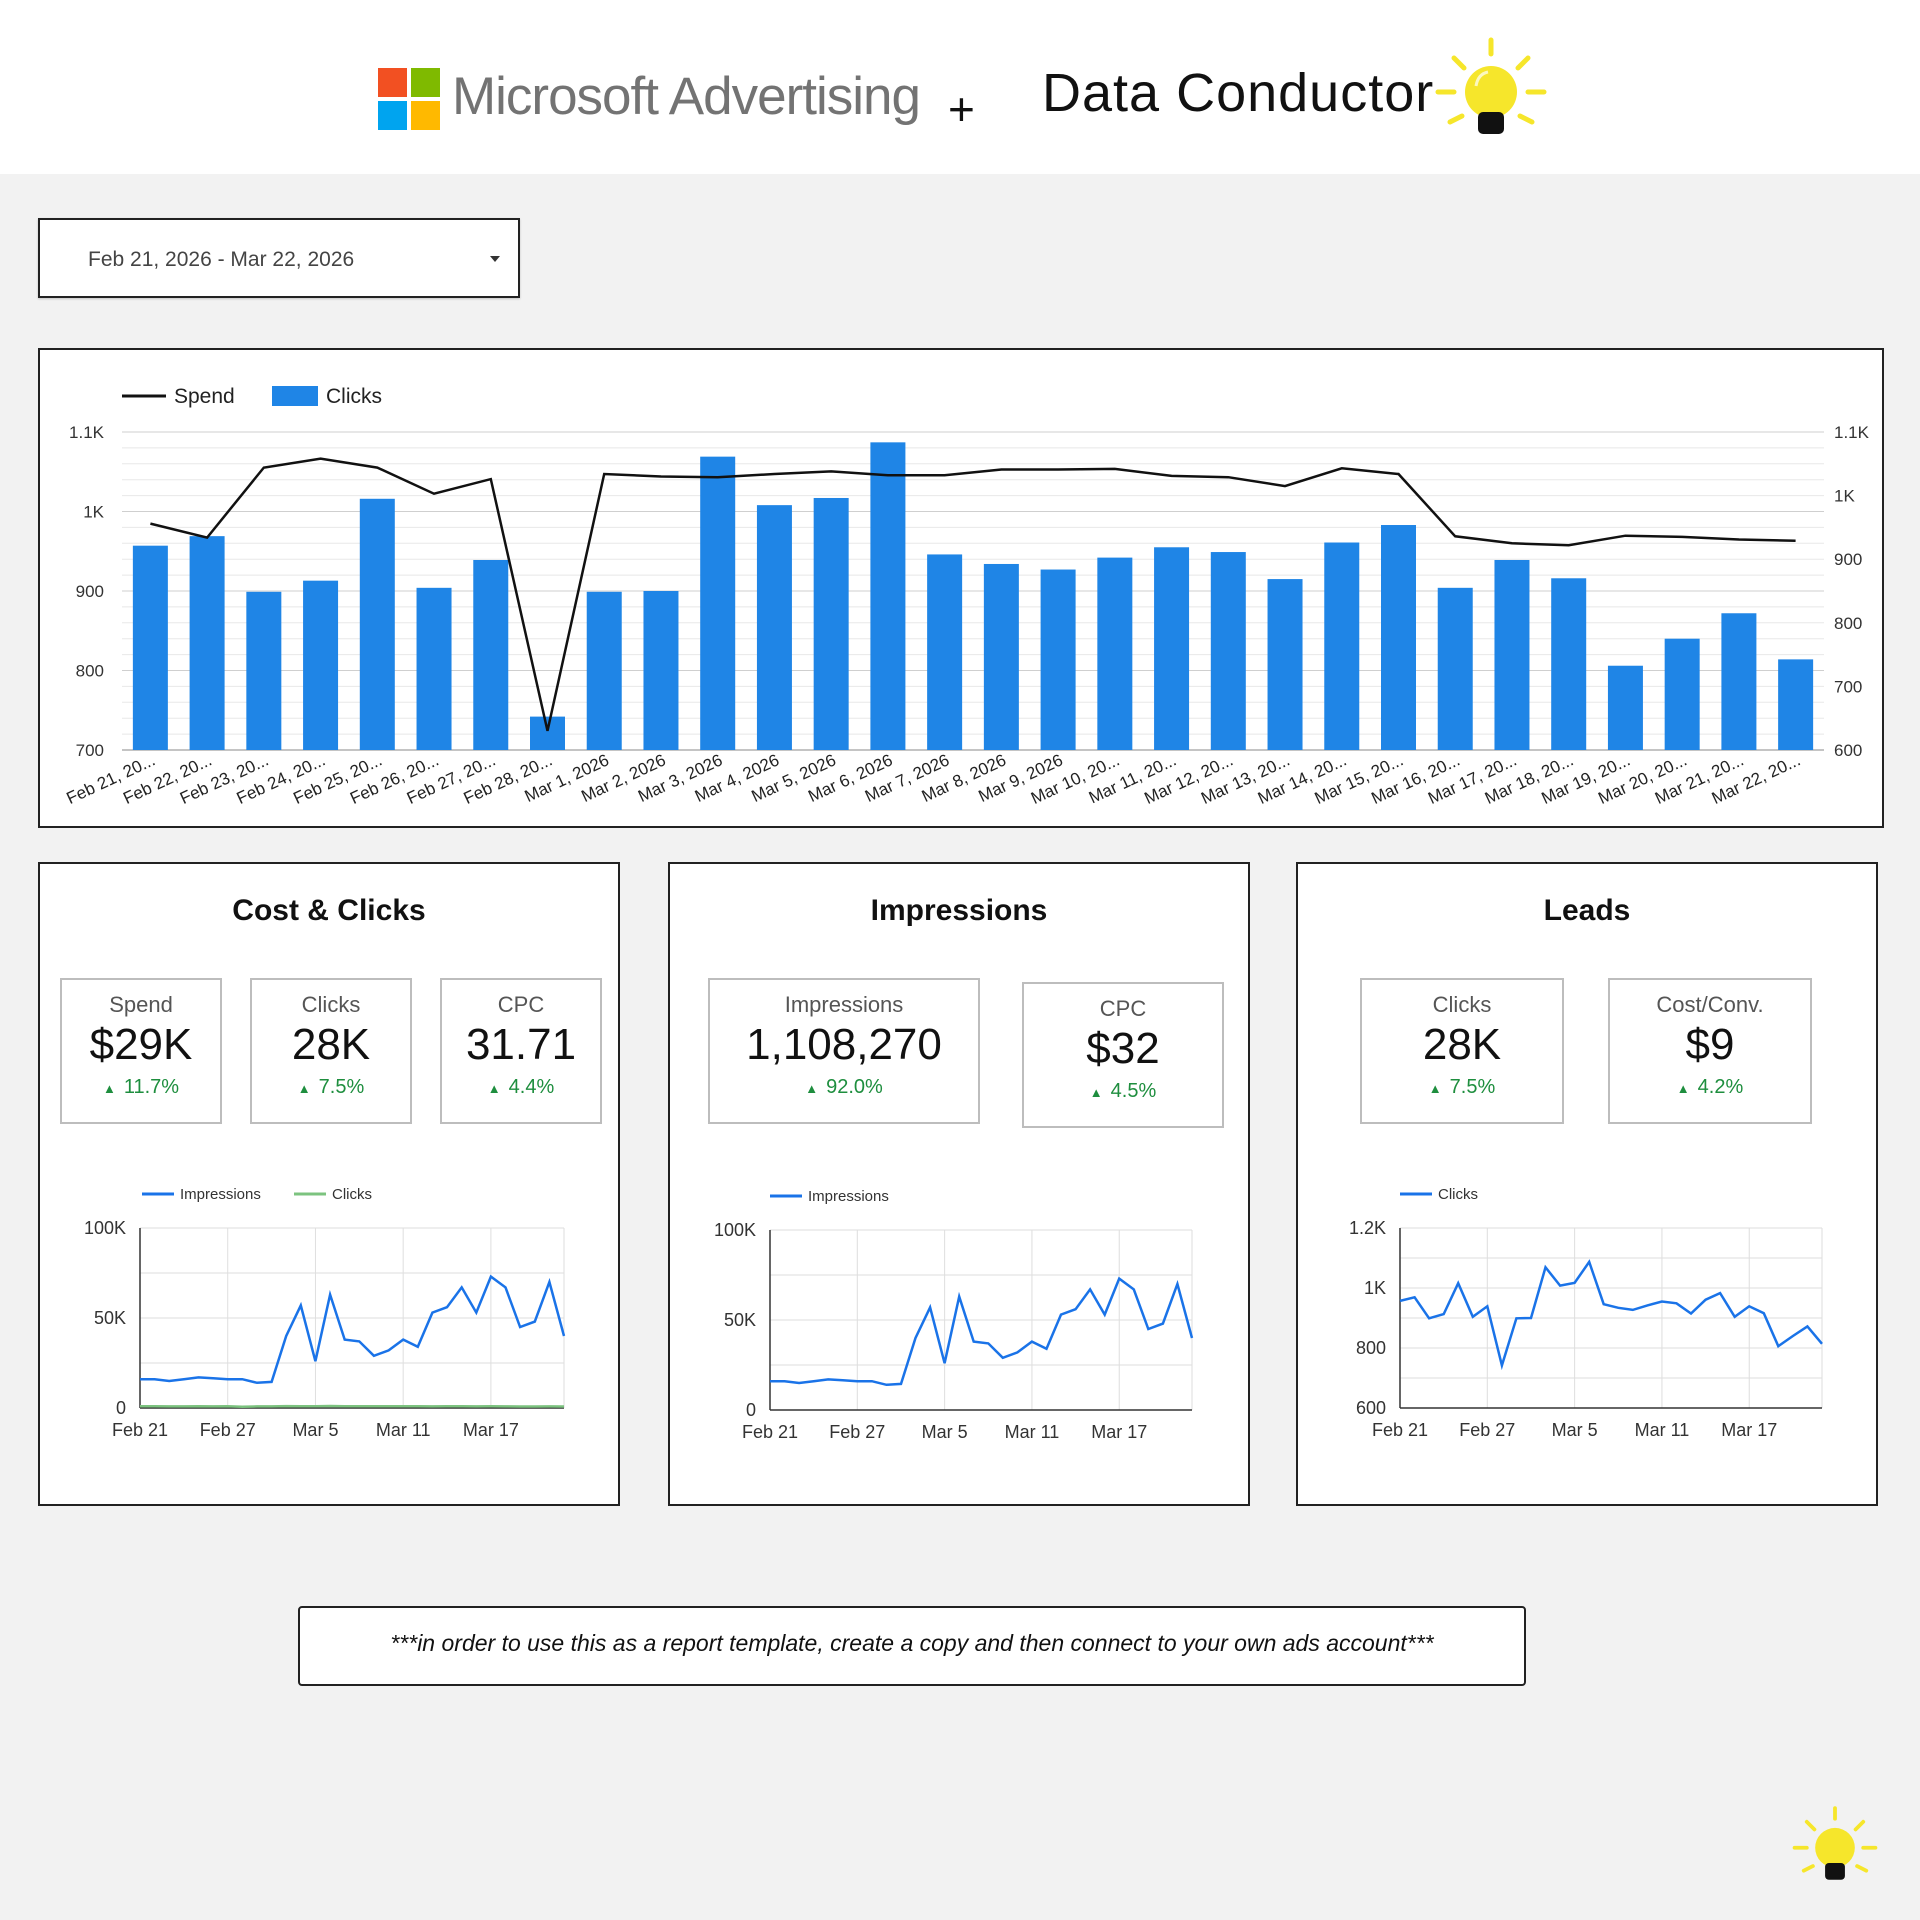  What do you see at coordinates (141, 1044) in the screenshot?
I see `kpi-value: $29K` at bounding box center [141, 1044].